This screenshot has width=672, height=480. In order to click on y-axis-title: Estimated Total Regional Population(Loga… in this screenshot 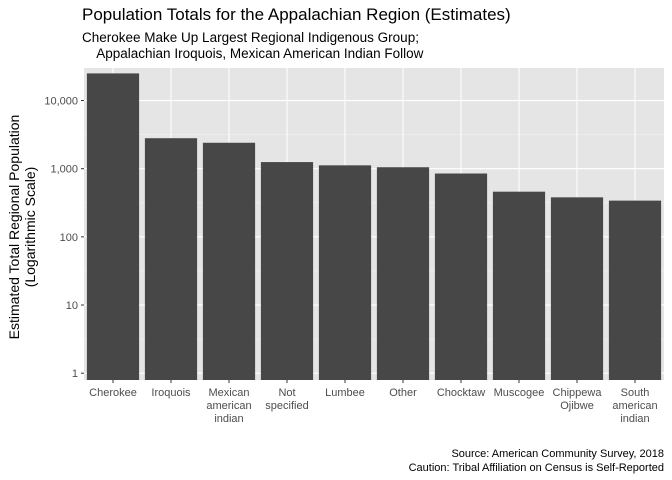, I will do `click(22, 227)`.